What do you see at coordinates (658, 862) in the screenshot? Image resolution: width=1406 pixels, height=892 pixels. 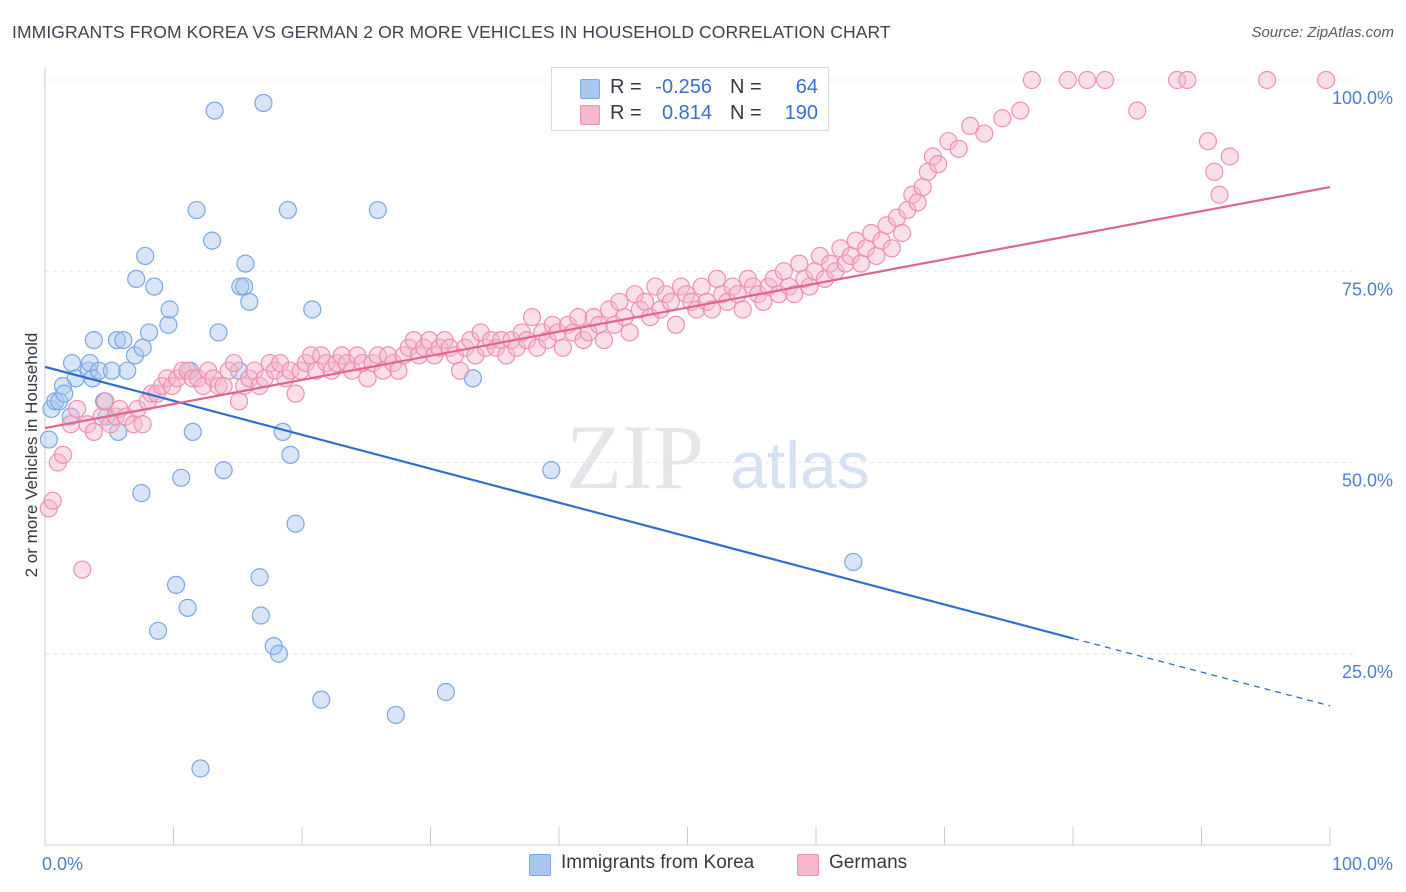 I see `legend-label-korea: Immigrants from Korea` at bounding box center [658, 862].